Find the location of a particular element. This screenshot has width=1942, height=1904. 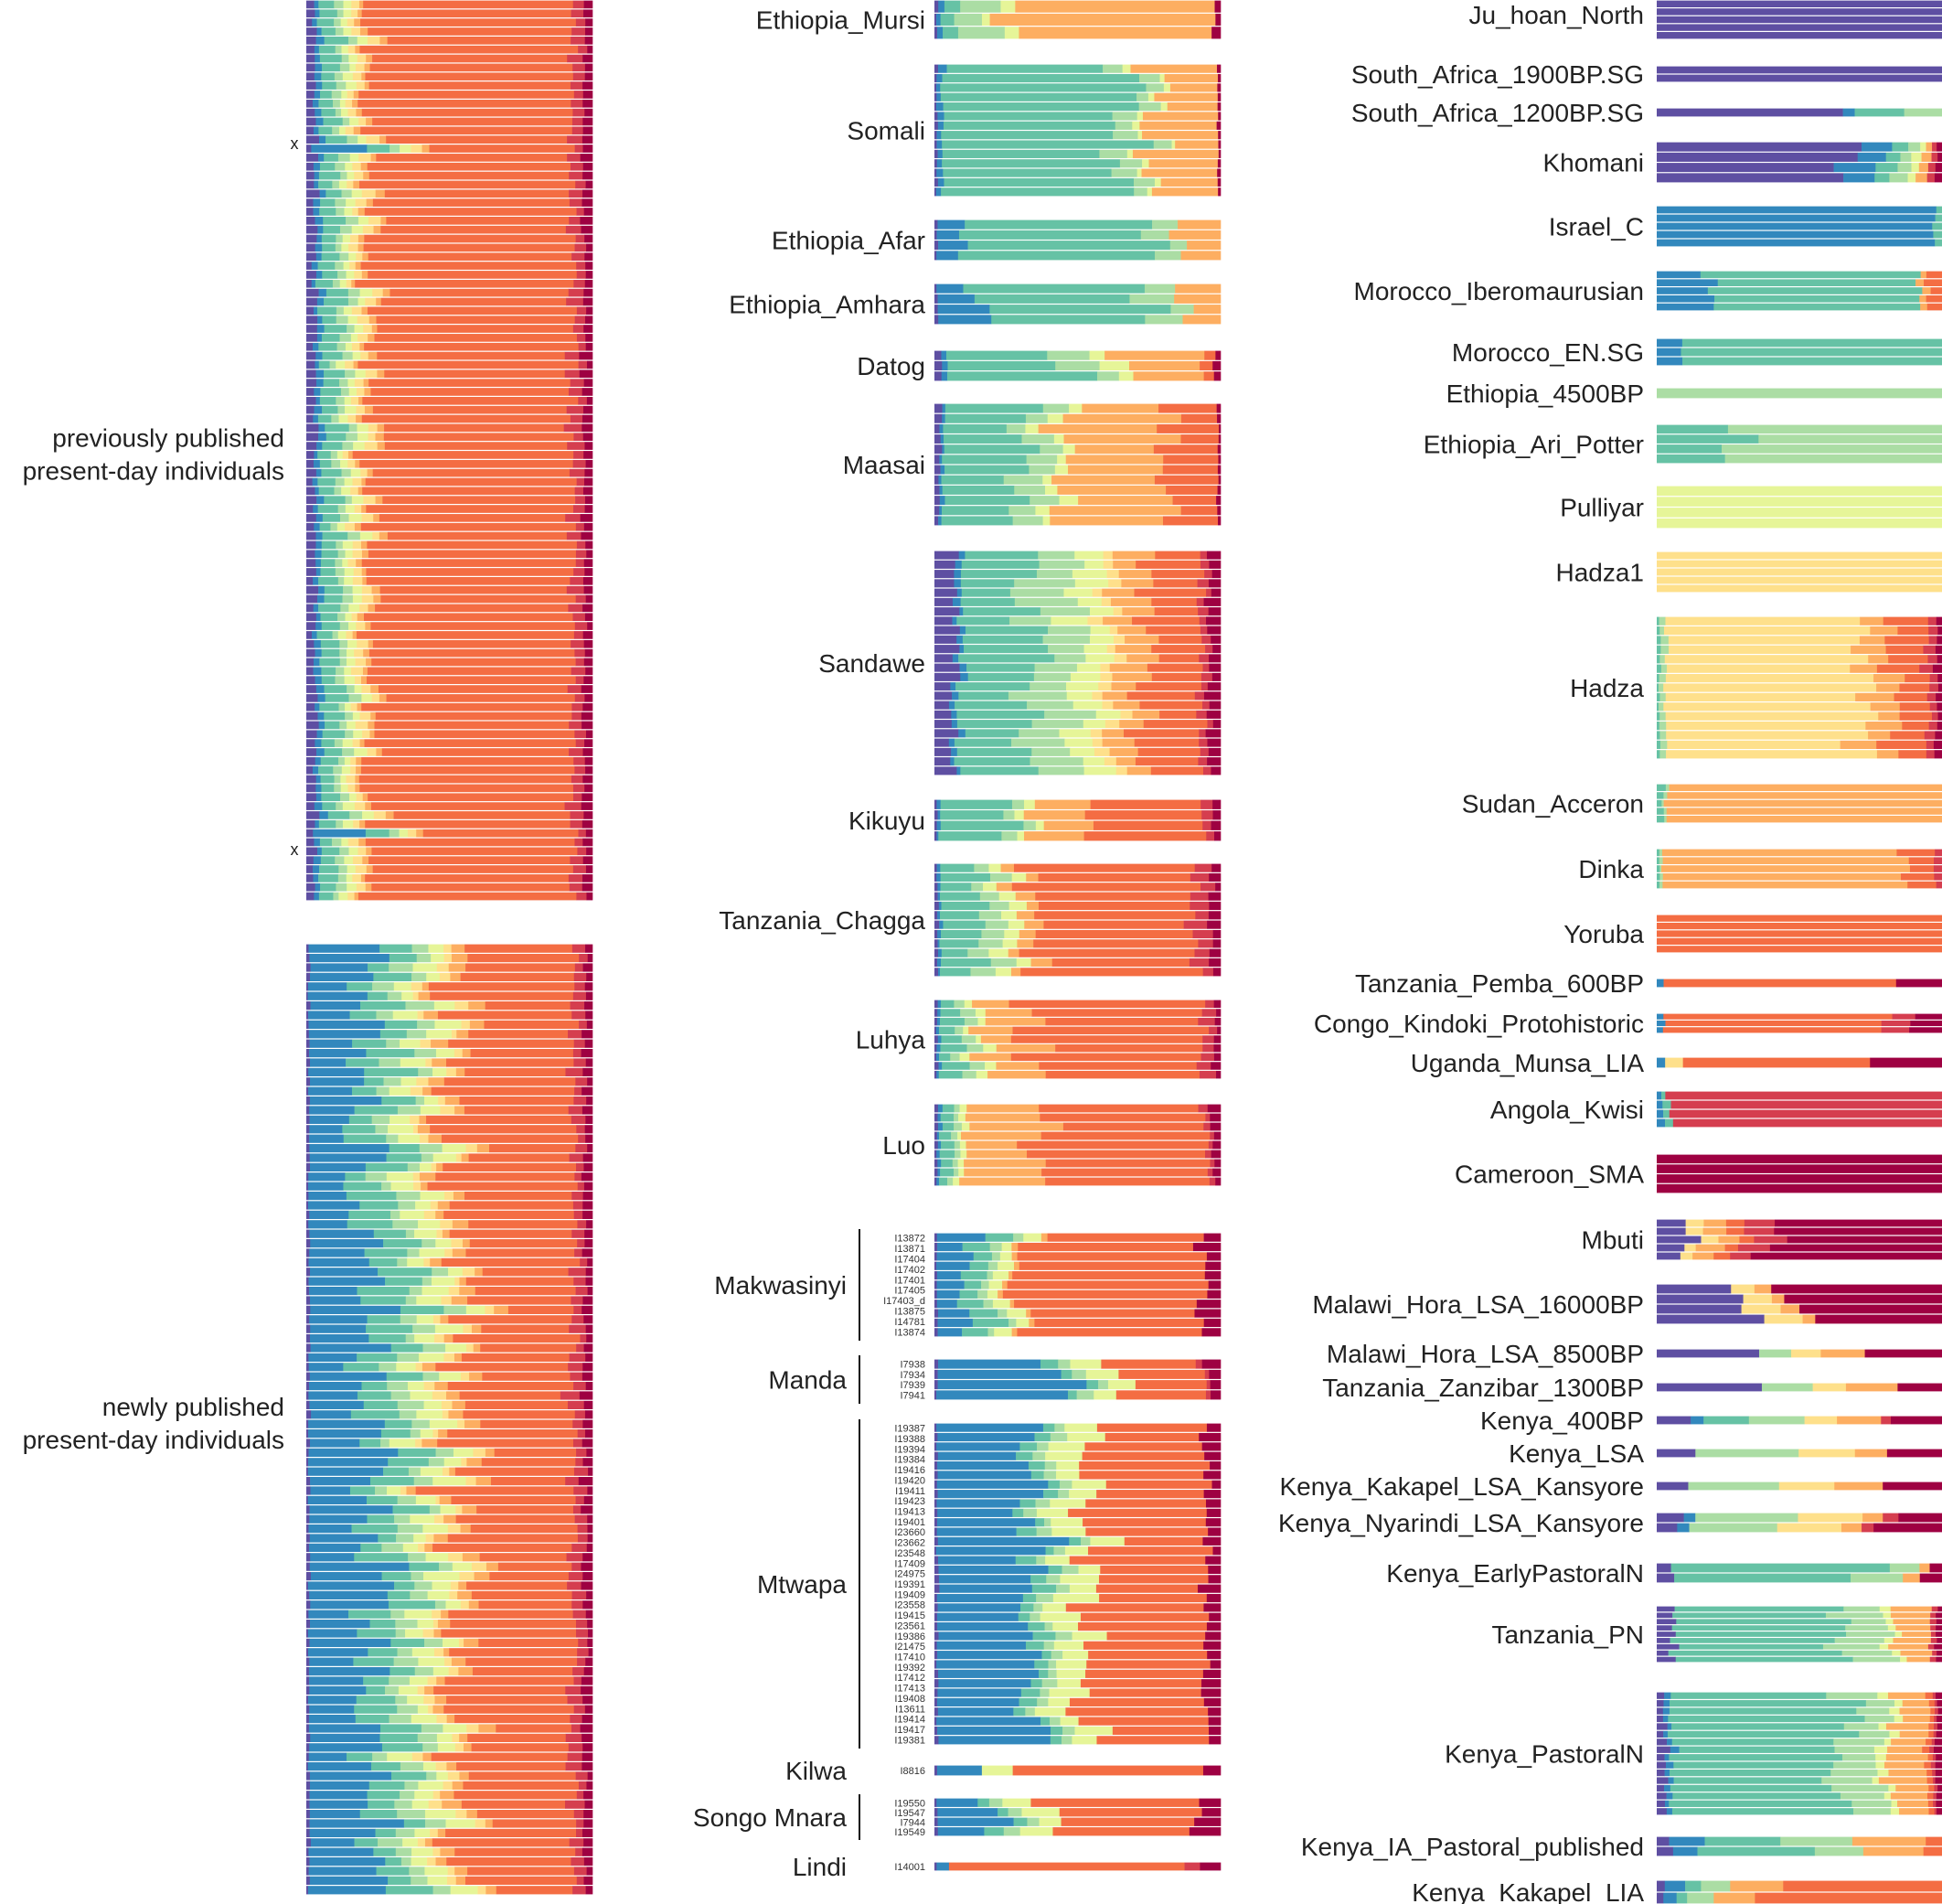

sample-id-label: I17410 is located at coordinates (909, 1657).